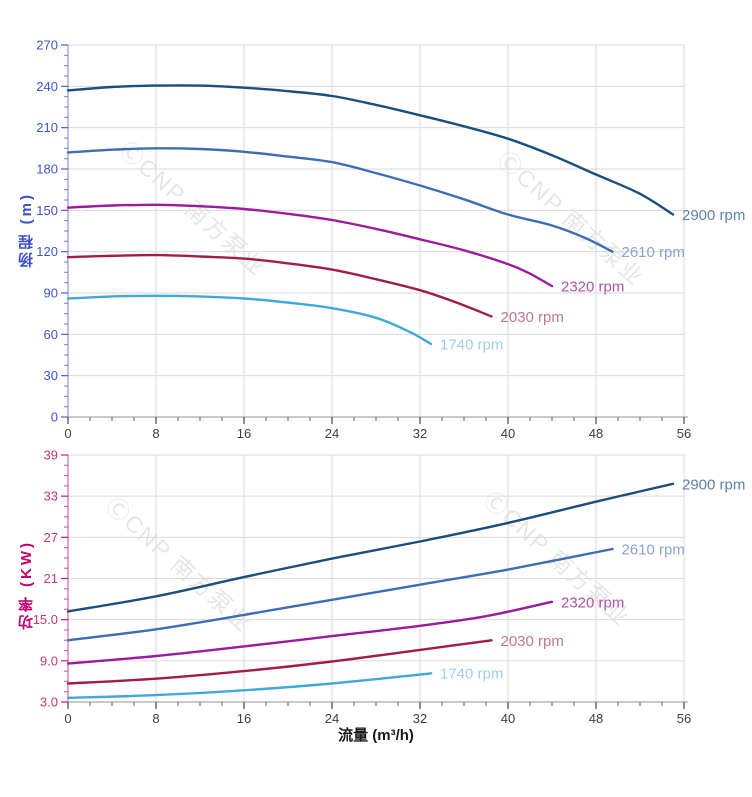  Describe the element at coordinates (47, 127) in the screenshot. I see `y-tick-label: 210` at that location.